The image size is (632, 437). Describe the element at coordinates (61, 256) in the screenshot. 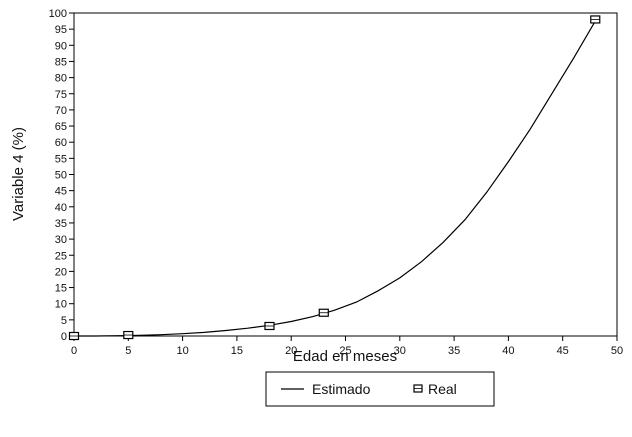

I see `y-tick-label: 25` at that location.